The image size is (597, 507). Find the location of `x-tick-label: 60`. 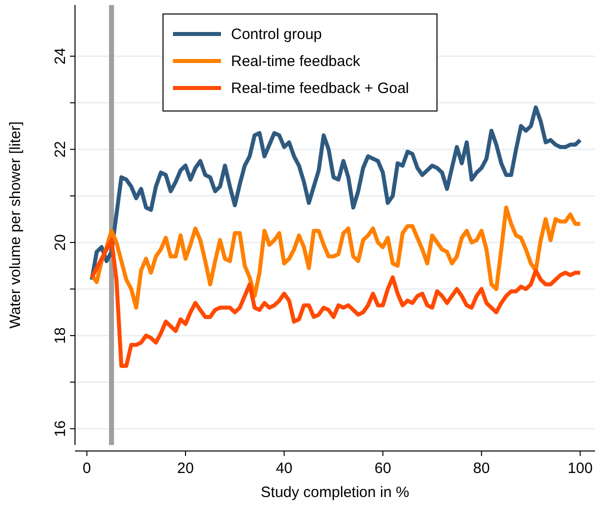

x-tick-label: 60 is located at coordinates (383, 468).